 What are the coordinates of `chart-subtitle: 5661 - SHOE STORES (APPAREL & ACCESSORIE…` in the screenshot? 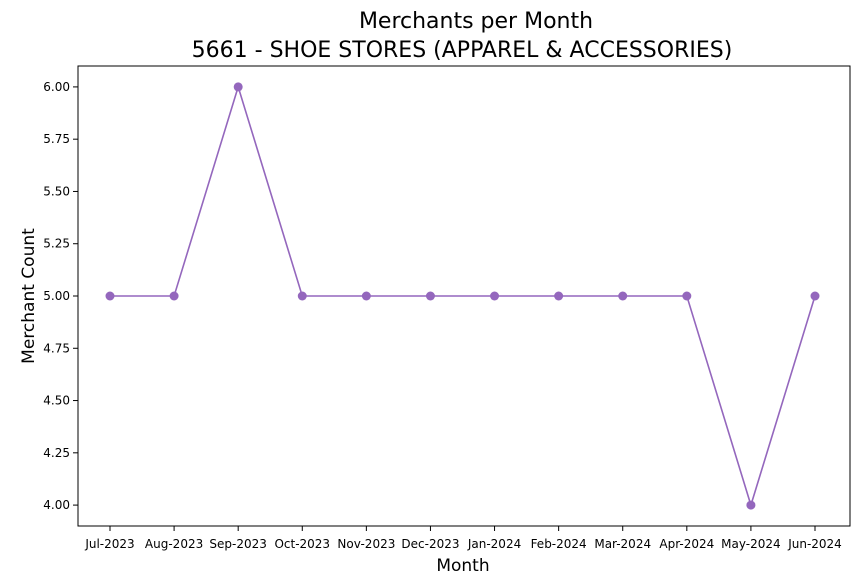 It's located at (462, 50).